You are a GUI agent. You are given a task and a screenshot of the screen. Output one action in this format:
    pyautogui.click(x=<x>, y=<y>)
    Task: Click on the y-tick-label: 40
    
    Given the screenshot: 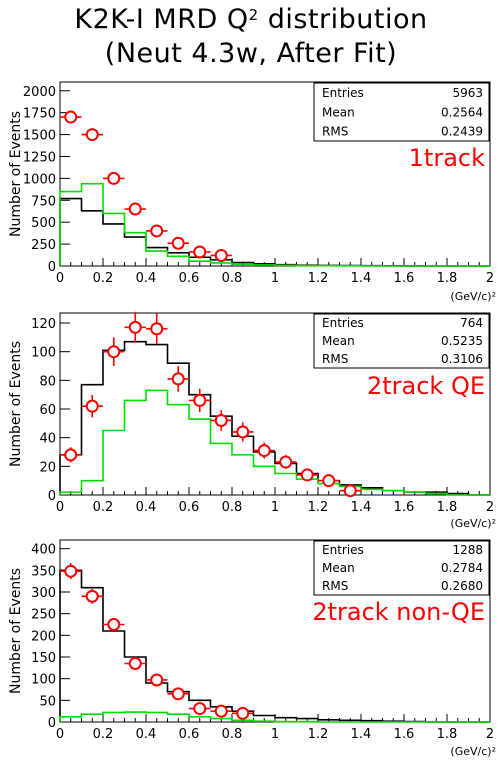 What is the action you would take?
    pyautogui.click(x=47, y=439)
    